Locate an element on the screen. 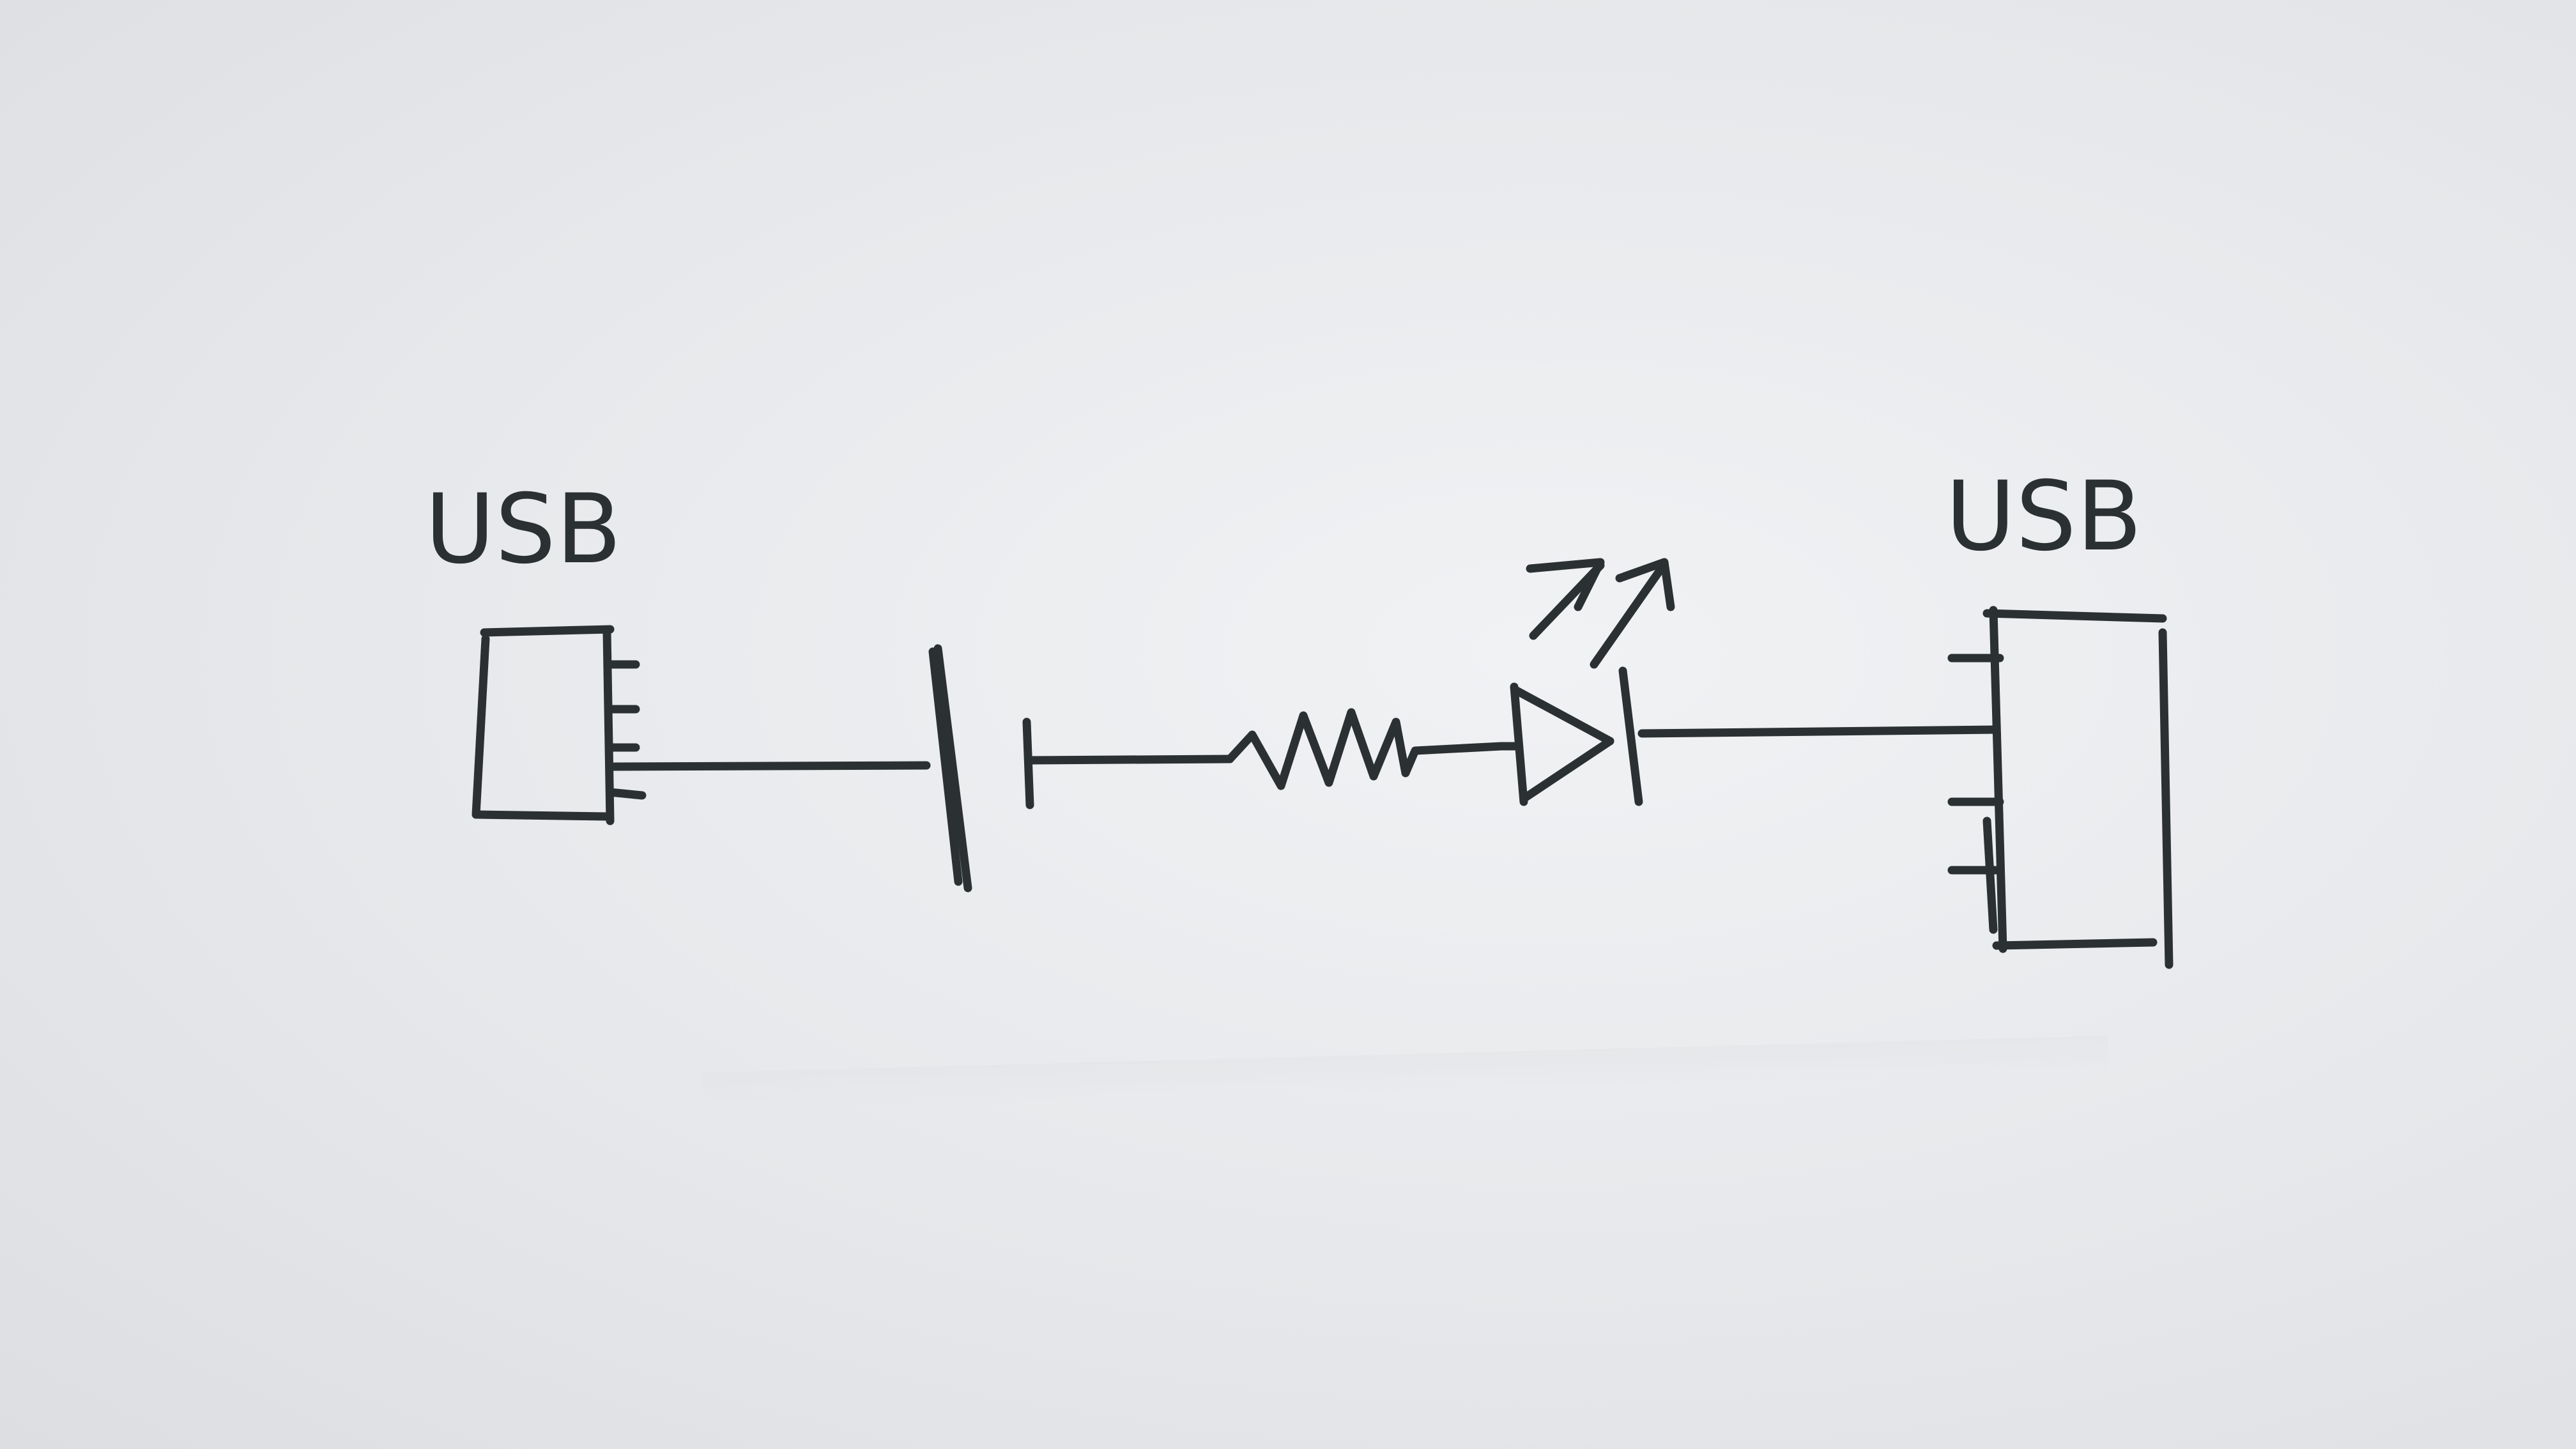 The image size is (2576, 1449). wire-battery-resistor is located at coordinates (1129, 760).